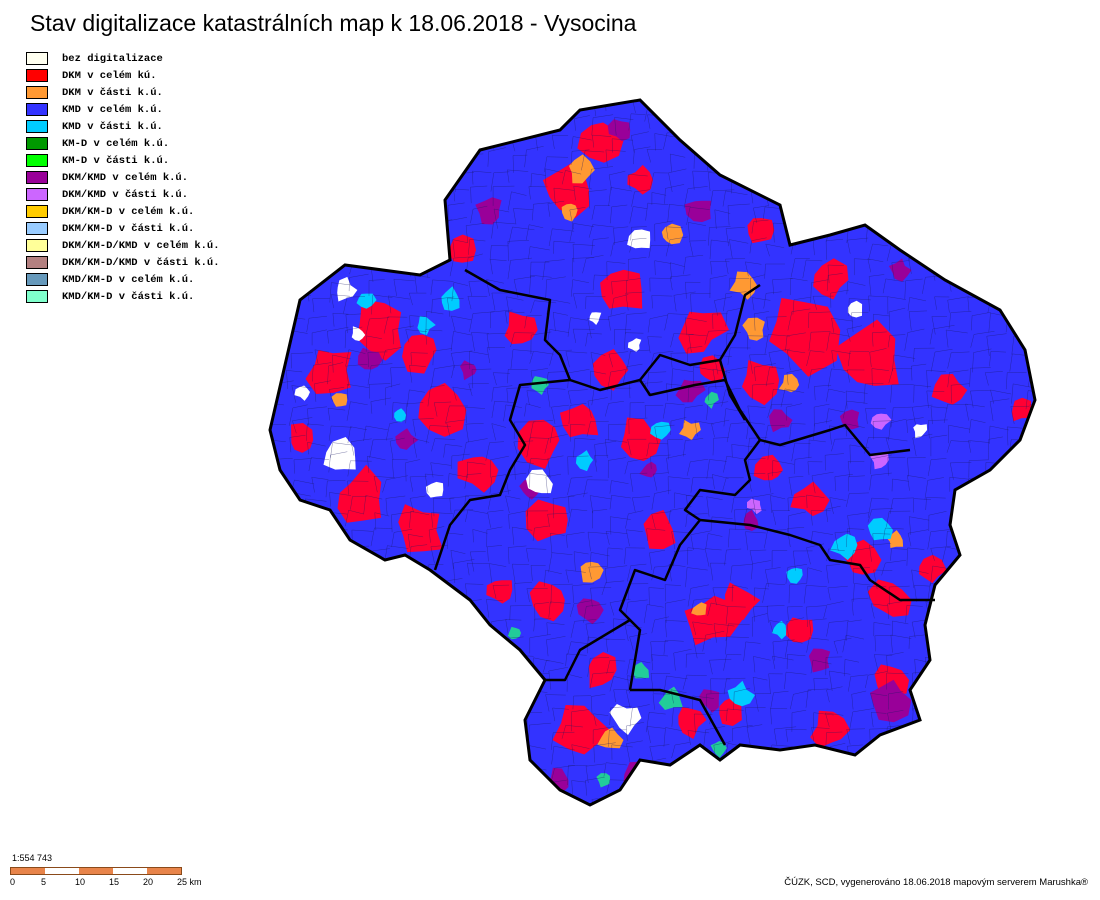 The width and height of the screenshot is (1100, 900). What do you see at coordinates (128, 211) in the screenshot?
I see `legend-label: DKM/KM-D v celém k.ú.` at bounding box center [128, 211].